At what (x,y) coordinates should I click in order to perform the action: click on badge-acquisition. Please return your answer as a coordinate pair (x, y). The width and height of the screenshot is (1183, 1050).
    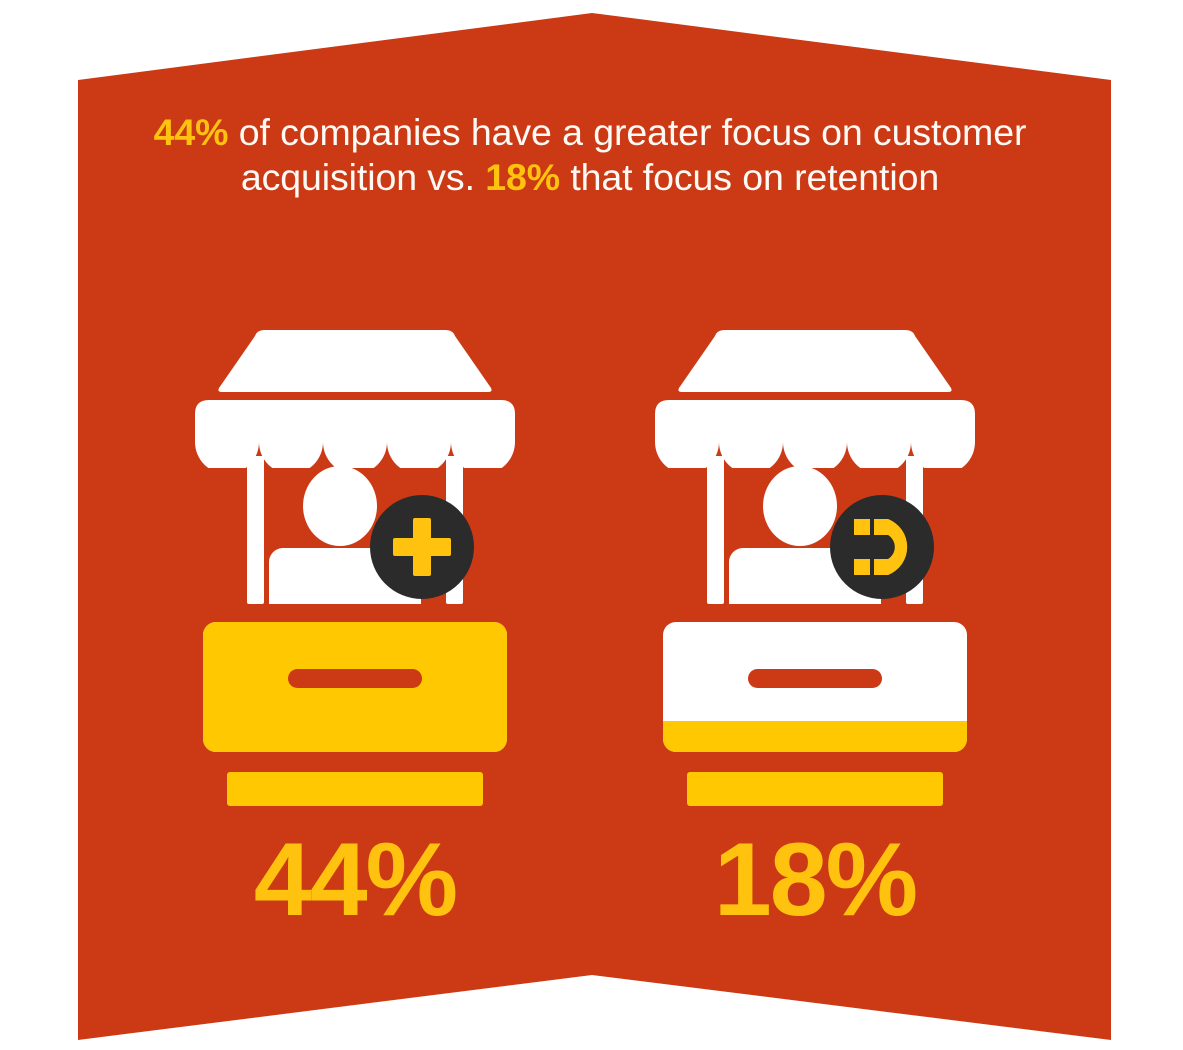
    Looking at the image, I should click on (422, 547).